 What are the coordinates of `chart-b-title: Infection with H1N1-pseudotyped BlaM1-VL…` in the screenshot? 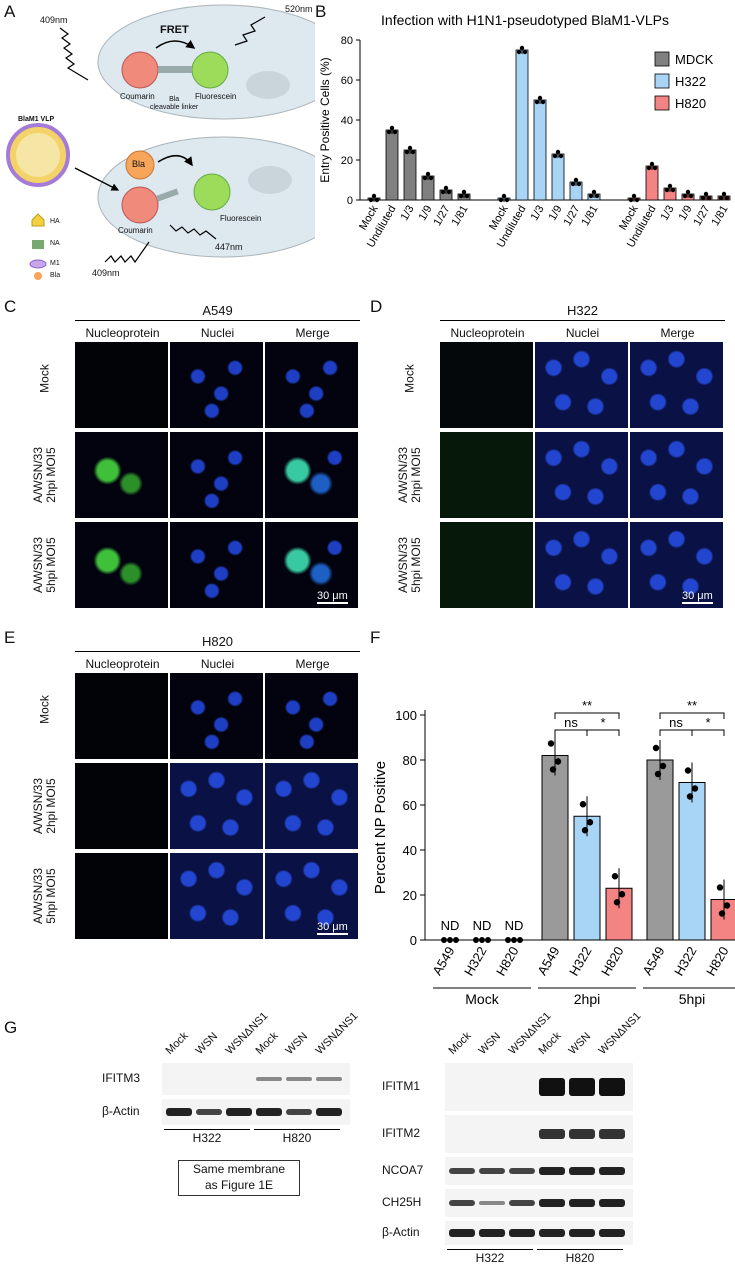 It's located at (525, 20).